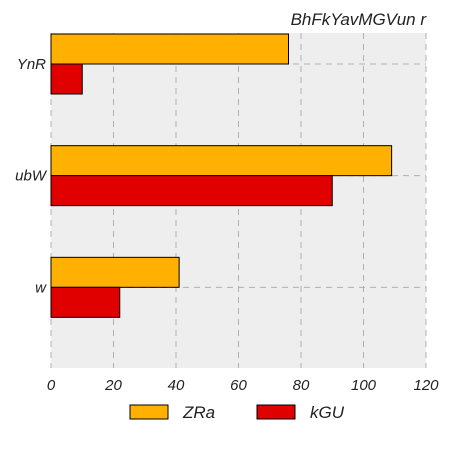 The height and width of the screenshot is (450, 450). Describe the element at coordinates (426, 385) in the screenshot. I see `x-tick-label: 120` at that location.